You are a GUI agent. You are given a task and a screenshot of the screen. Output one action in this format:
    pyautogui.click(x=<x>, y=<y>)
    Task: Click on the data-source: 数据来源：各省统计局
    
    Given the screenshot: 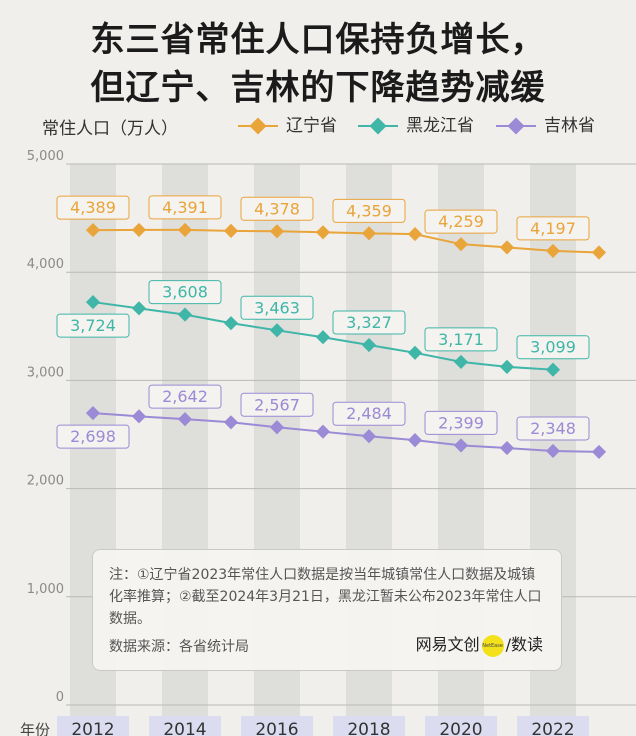 What is the action you would take?
    pyautogui.click(x=179, y=647)
    